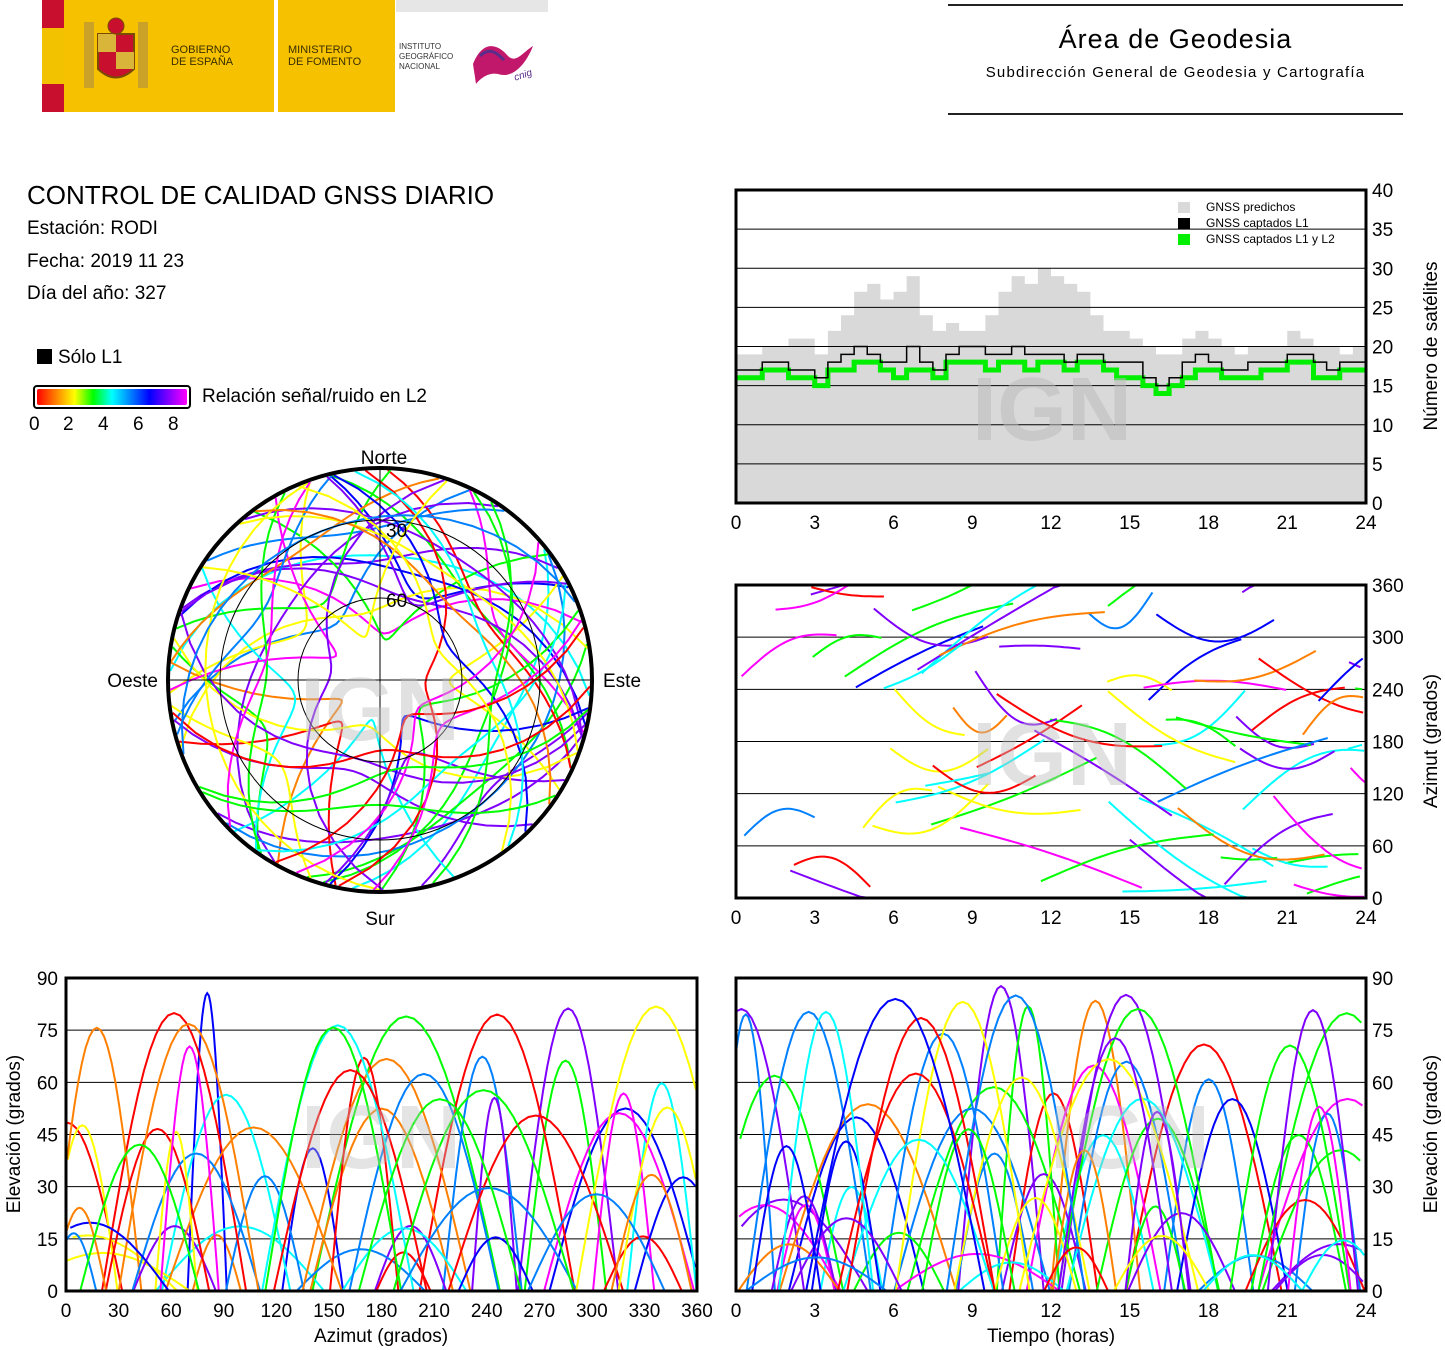 Image resolution: width=1445 pixels, height=1350 pixels. I want to click on y-tick-label: 20, so click(1382, 348).